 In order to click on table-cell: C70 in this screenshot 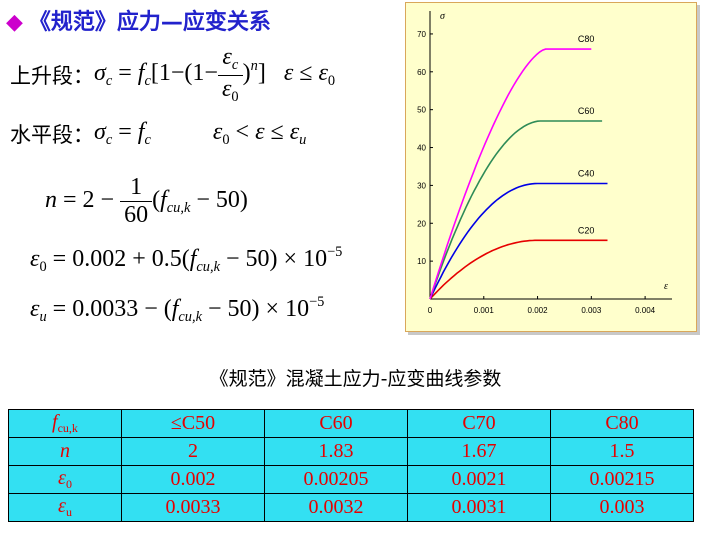, I will do `click(479, 423)`.